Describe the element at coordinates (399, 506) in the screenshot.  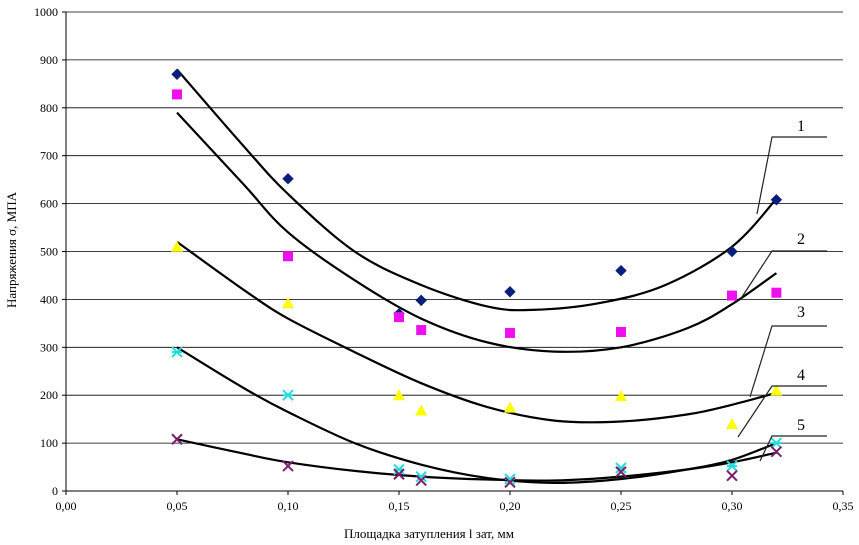
I see `x-tick-label: 0,15` at that location.